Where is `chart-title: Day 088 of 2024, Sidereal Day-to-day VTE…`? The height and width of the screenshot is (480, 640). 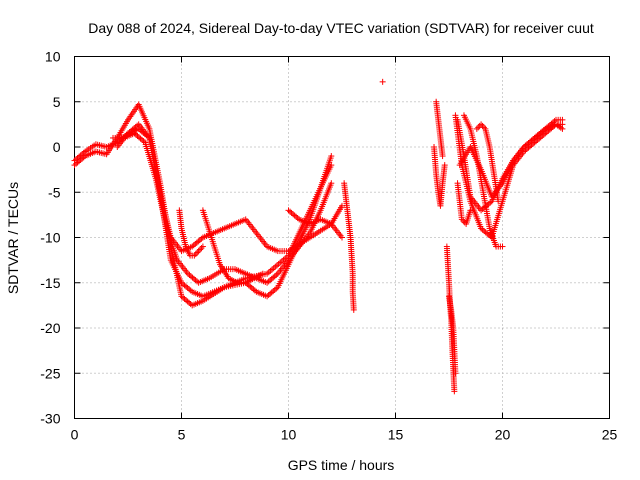 chart-title: Day 088 of 2024, Sidereal Day-to-day VTE… is located at coordinates (341, 28).